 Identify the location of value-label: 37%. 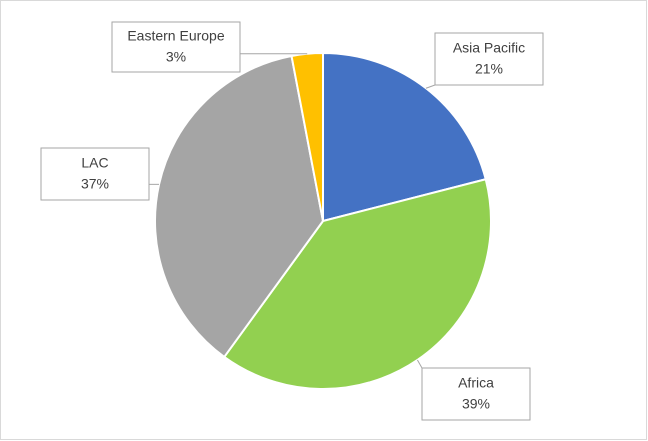
(95, 184).